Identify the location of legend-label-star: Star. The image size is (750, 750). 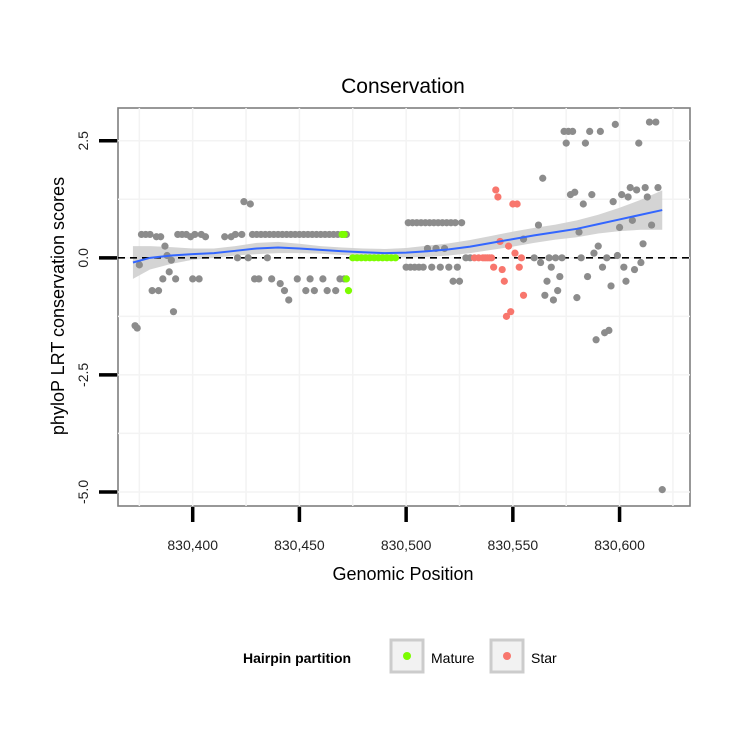
(544, 658).